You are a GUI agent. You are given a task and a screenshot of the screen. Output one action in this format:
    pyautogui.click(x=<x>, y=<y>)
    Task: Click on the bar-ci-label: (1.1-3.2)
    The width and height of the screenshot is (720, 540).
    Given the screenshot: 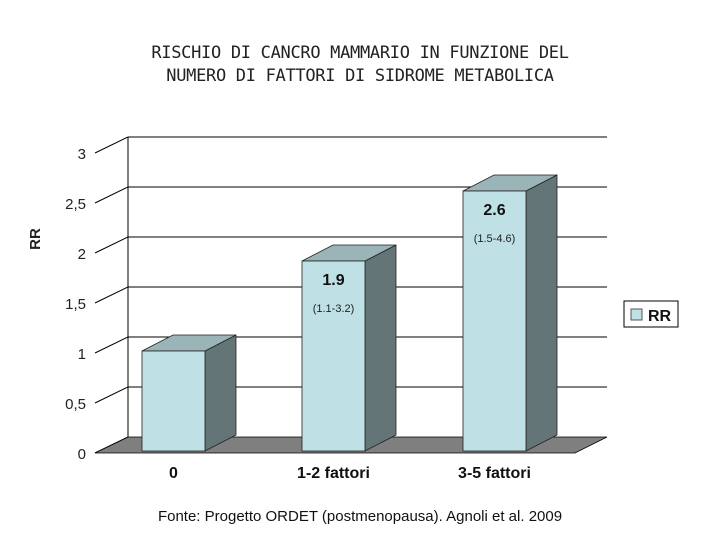 What is the action you would take?
    pyautogui.click(x=334, y=309)
    